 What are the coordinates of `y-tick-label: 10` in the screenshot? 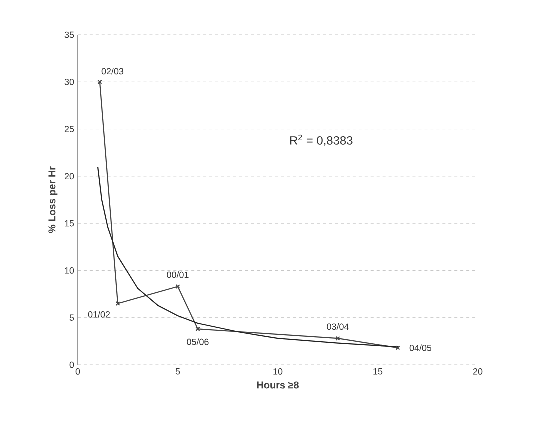 It's located at (69, 271).